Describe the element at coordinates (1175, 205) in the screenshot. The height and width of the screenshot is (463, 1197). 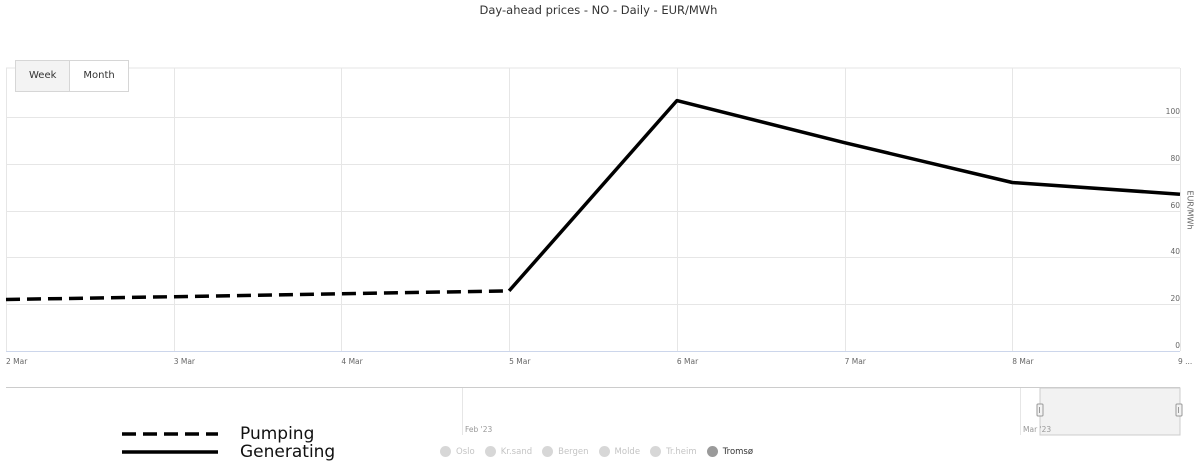
I see `y-tick-label: 60` at that location.